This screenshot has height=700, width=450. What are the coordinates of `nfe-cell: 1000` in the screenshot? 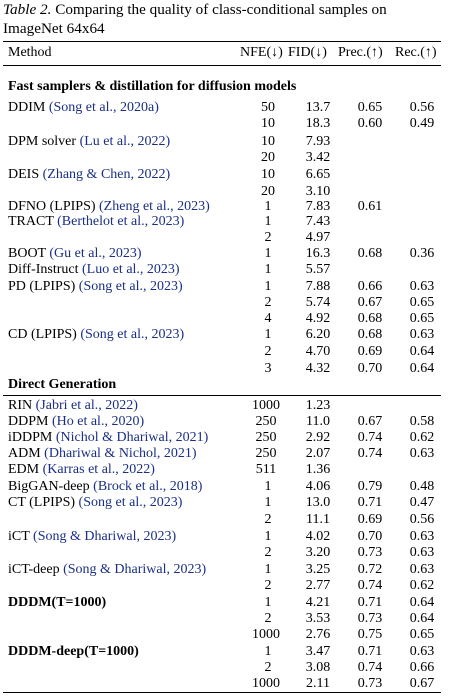 It's located at (266, 405).